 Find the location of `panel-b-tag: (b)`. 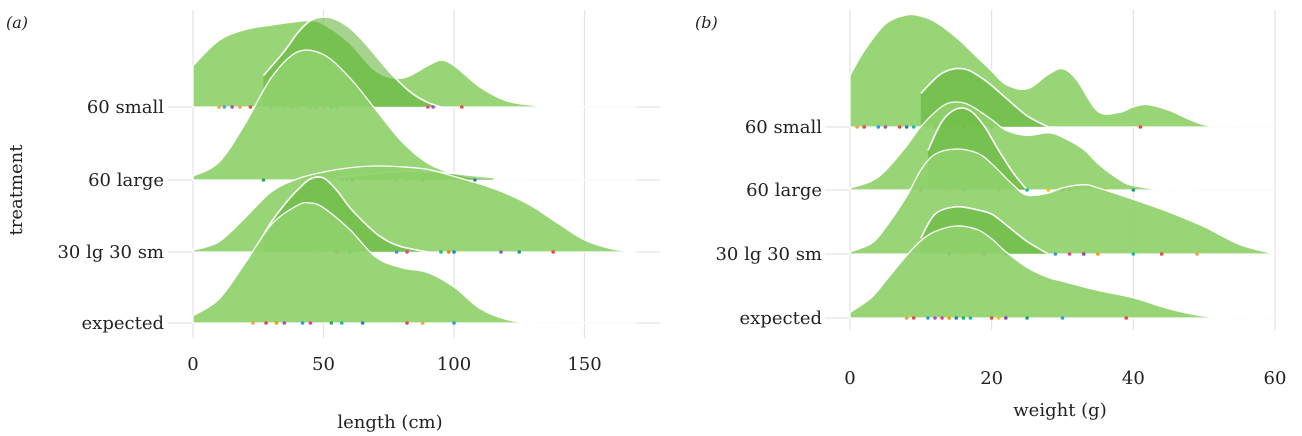

panel-b-tag: (b) is located at coordinates (706, 22).